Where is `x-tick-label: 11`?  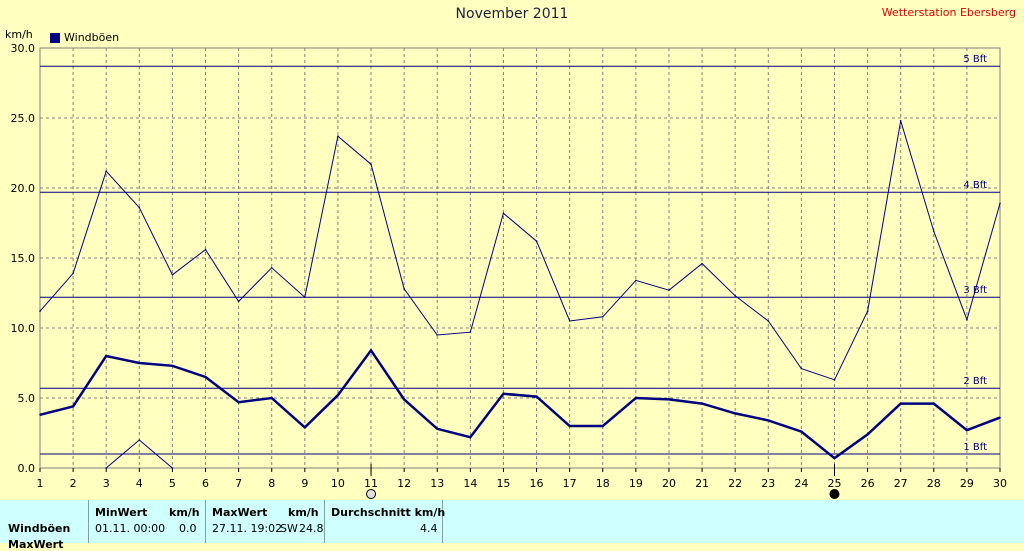 x-tick-label: 11 is located at coordinates (371, 483).